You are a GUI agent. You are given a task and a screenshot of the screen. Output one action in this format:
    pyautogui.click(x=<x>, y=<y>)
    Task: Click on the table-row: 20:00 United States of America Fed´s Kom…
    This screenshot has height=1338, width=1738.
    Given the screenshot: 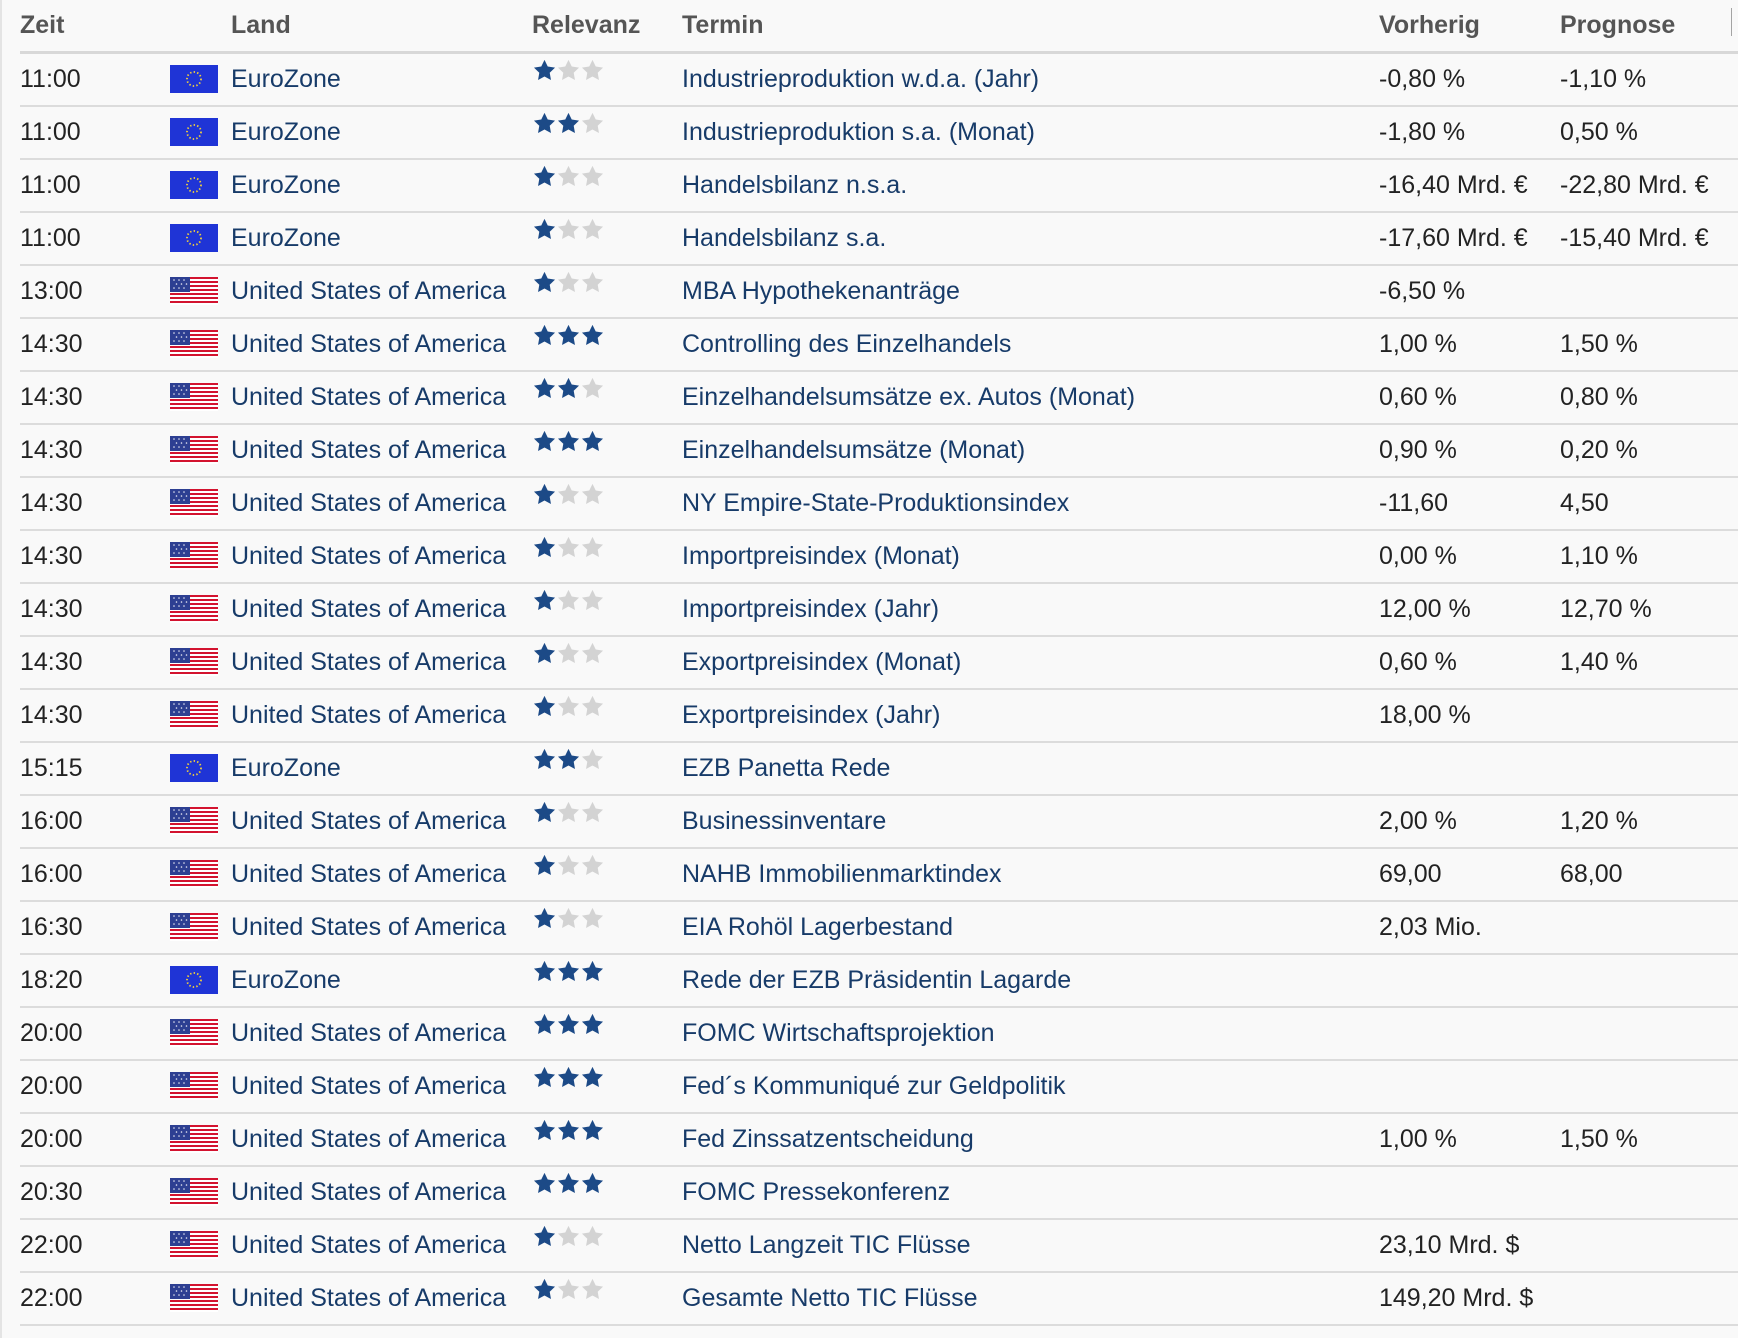 What is the action you would take?
    pyautogui.click(x=879, y=1087)
    